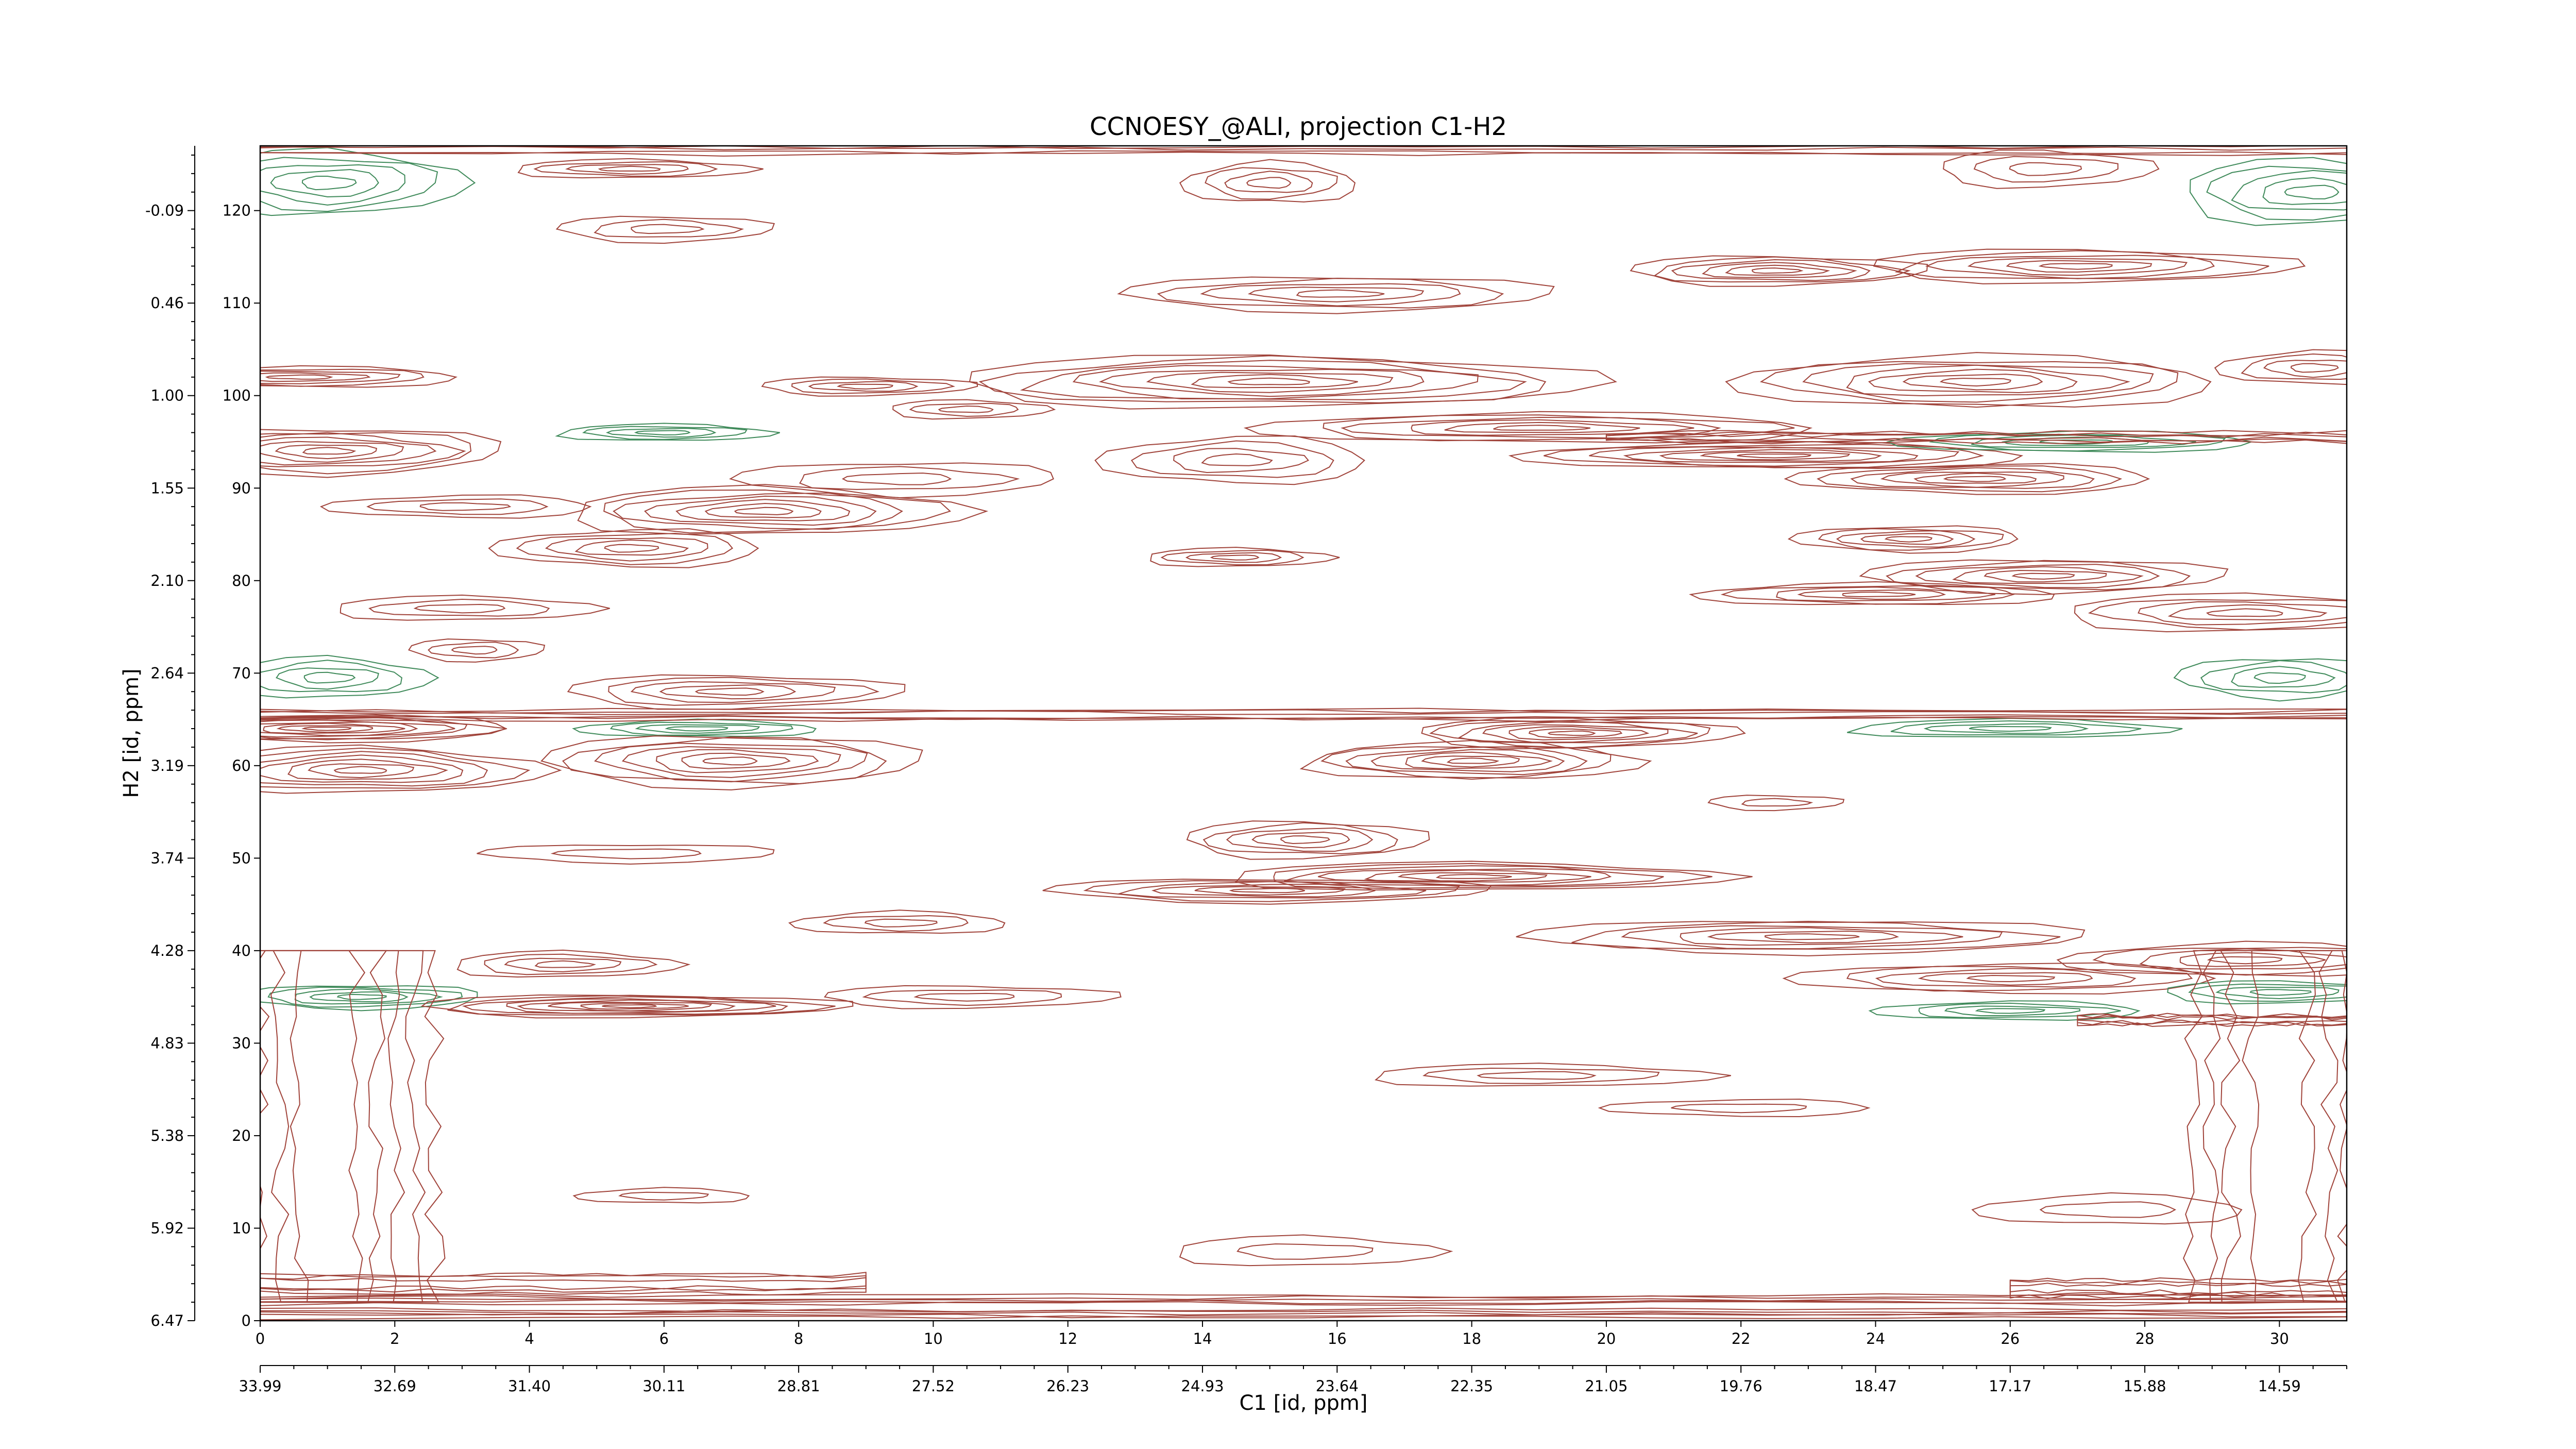 The width and height of the screenshot is (2576, 1449). What do you see at coordinates (529, 1338) in the screenshot?
I see `x-index-tick-label: 4` at bounding box center [529, 1338].